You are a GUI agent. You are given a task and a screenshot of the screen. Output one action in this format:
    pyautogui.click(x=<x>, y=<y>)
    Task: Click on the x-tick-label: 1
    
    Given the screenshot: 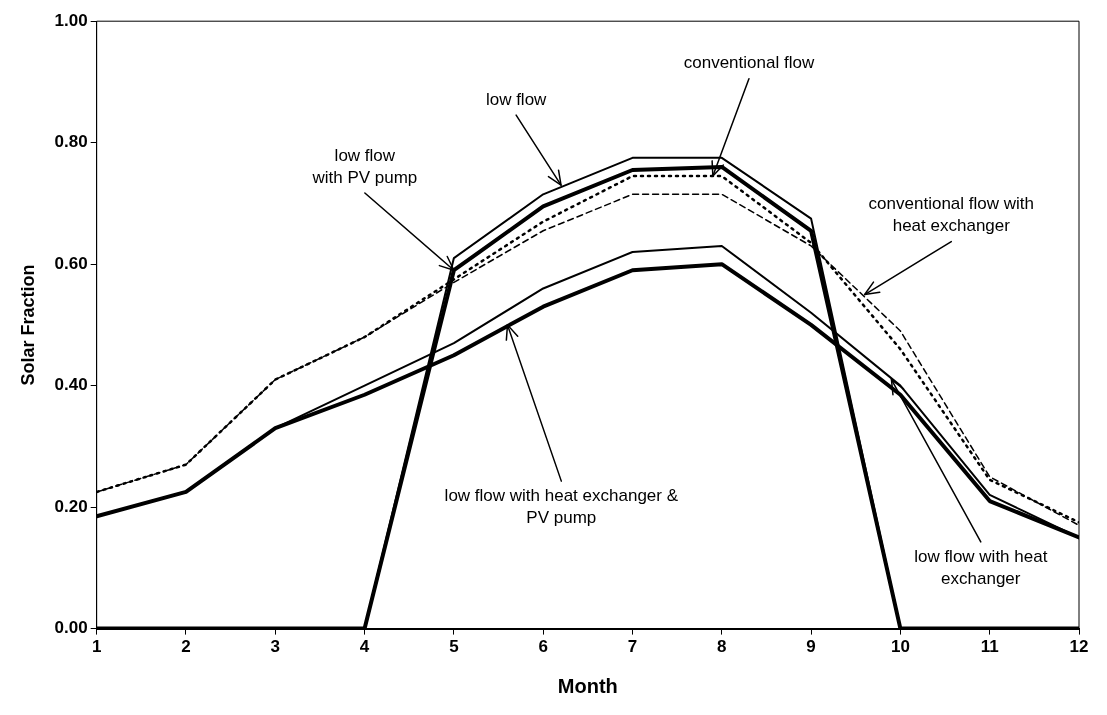 What is the action you would take?
    pyautogui.click(x=96, y=647)
    